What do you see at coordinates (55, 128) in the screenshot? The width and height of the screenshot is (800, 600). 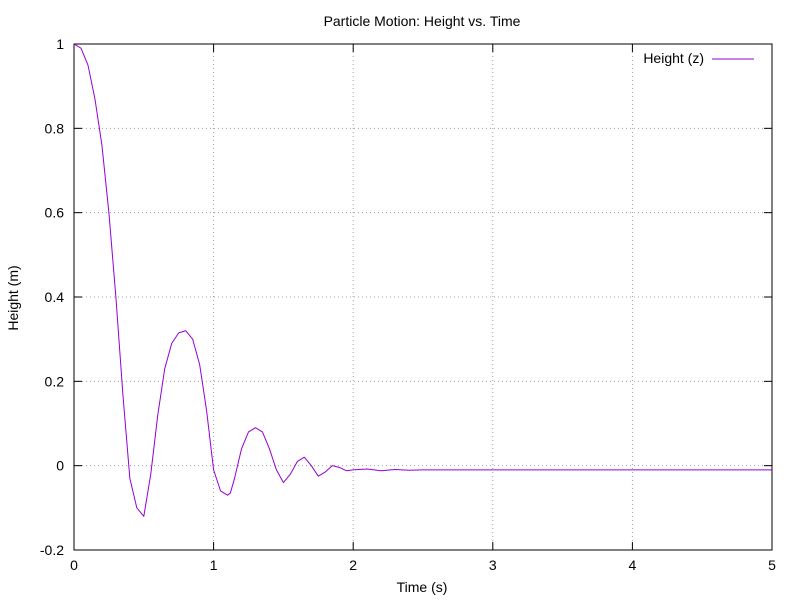 I see `y-tick-label: 0.8` at bounding box center [55, 128].